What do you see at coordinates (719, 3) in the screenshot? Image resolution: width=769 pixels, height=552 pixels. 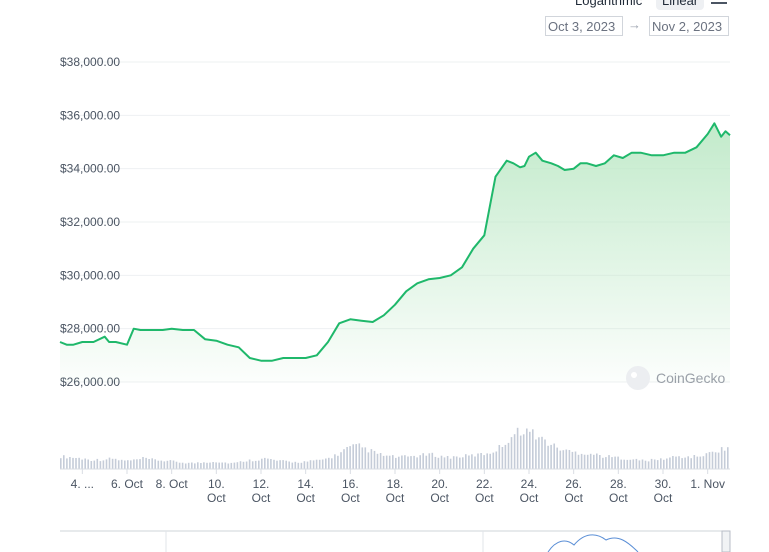 I see `menu-icon` at bounding box center [719, 3].